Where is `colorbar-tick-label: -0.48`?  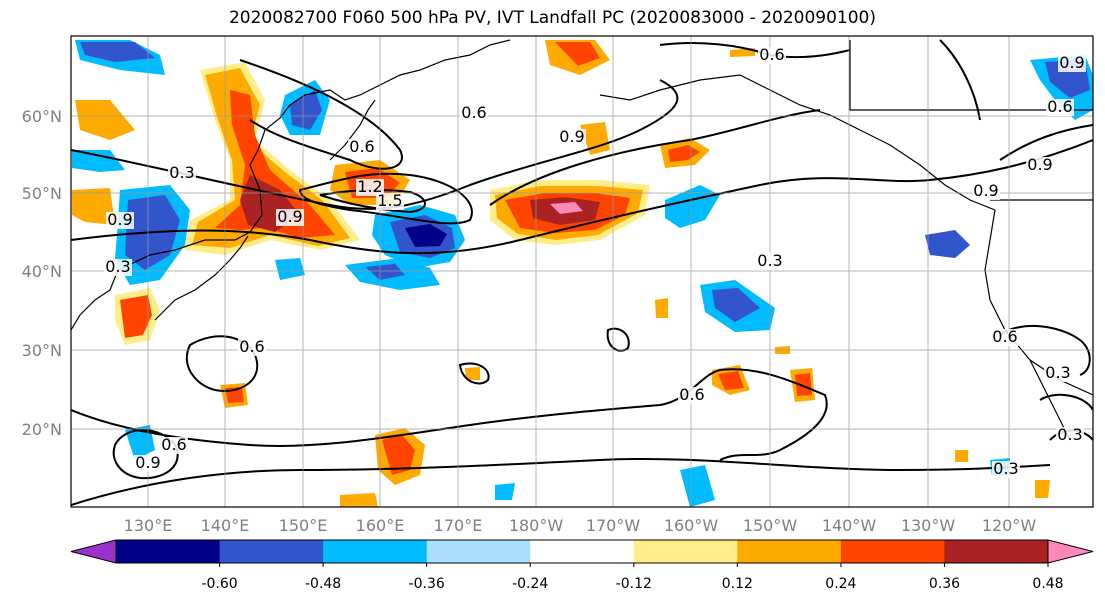
colorbar-tick-label: -0.48 is located at coordinates (323, 584).